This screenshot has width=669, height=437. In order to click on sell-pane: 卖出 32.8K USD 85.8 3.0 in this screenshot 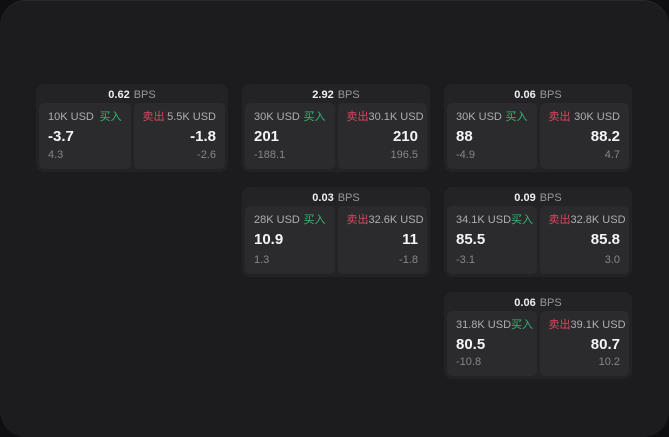, I will do `click(584, 240)`.